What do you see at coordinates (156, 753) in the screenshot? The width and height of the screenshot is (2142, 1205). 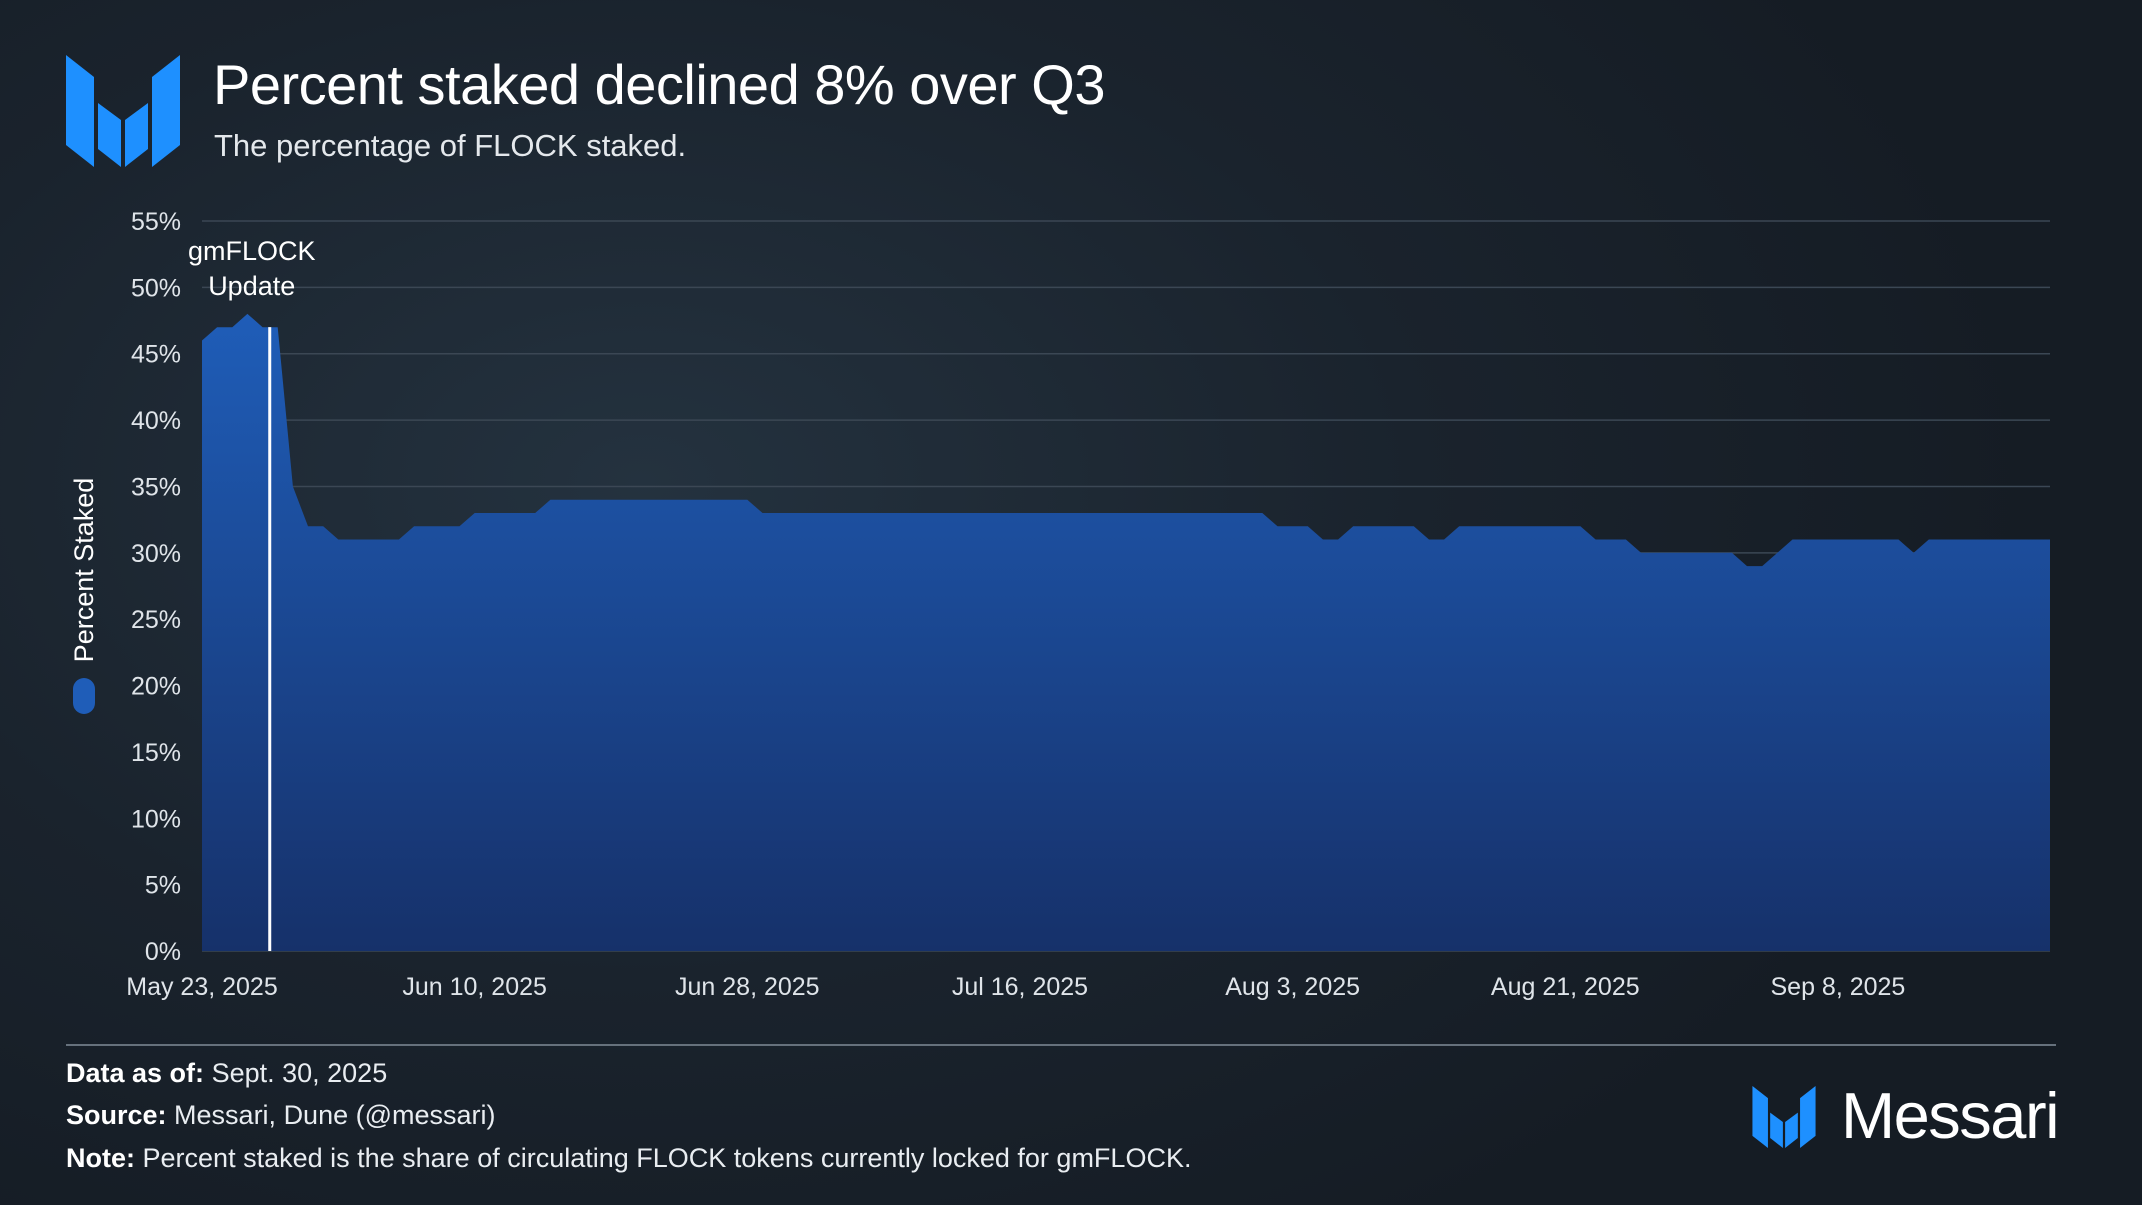 I see `y-tick-label: 15%` at bounding box center [156, 753].